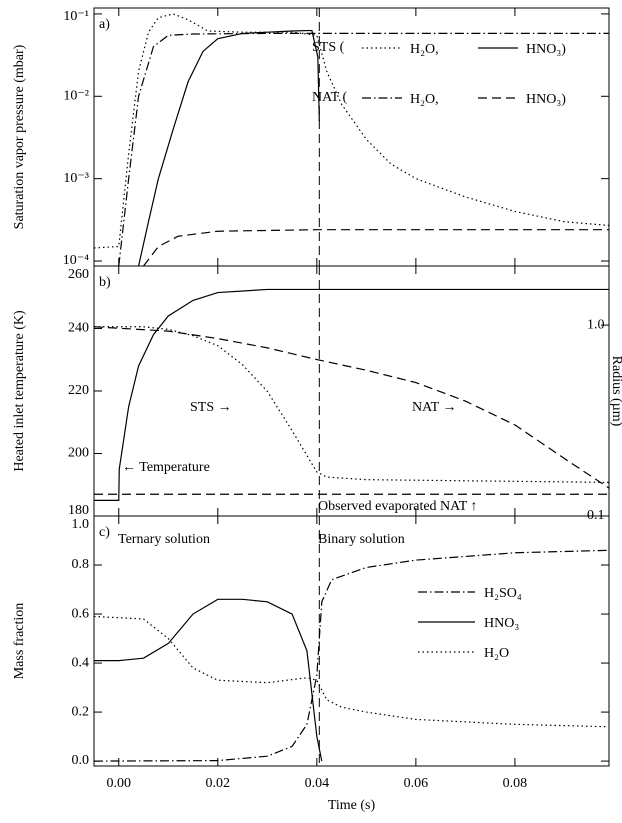 This screenshot has height=823, width=622. Describe the element at coordinates (78, 328) in the screenshot. I see `y-tick-label: 240` at that location.